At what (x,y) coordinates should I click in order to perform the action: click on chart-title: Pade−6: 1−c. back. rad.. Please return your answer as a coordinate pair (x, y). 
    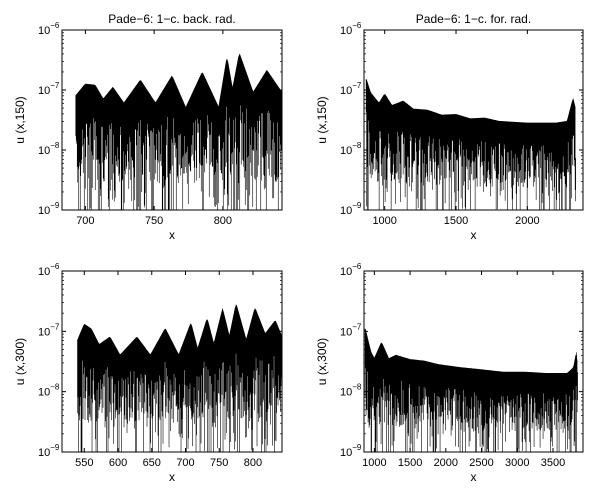
    Looking at the image, I should click on (171, 19).